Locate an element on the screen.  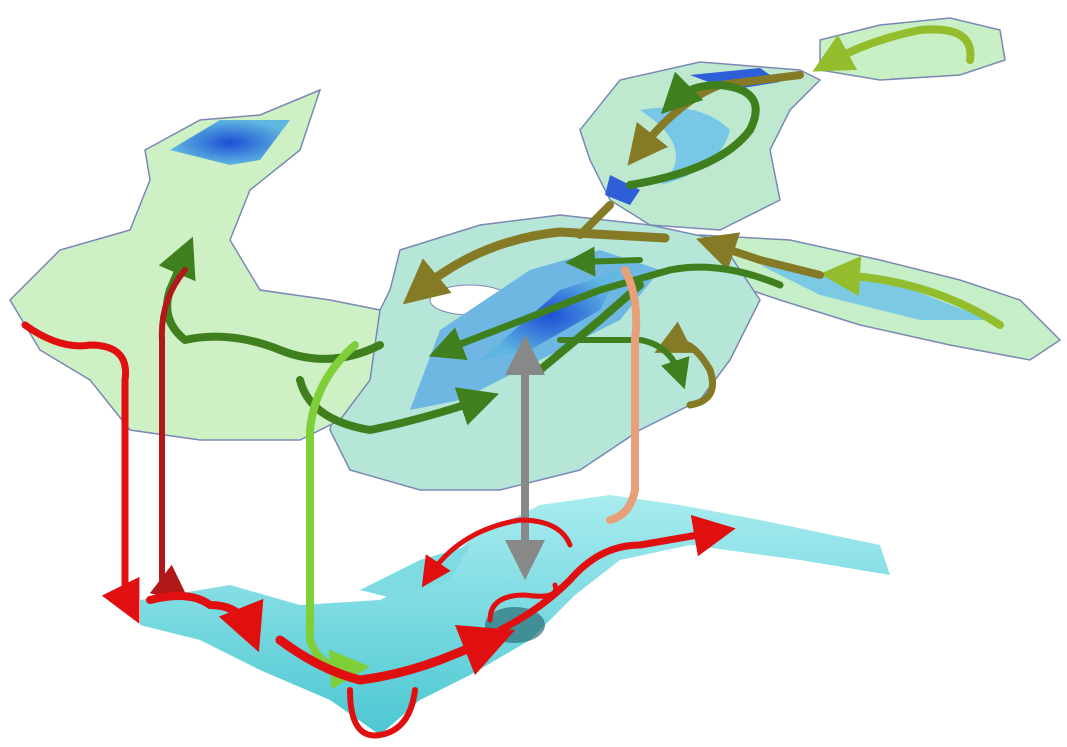
eastern-mid-depth is located at coordinates (875, 292).